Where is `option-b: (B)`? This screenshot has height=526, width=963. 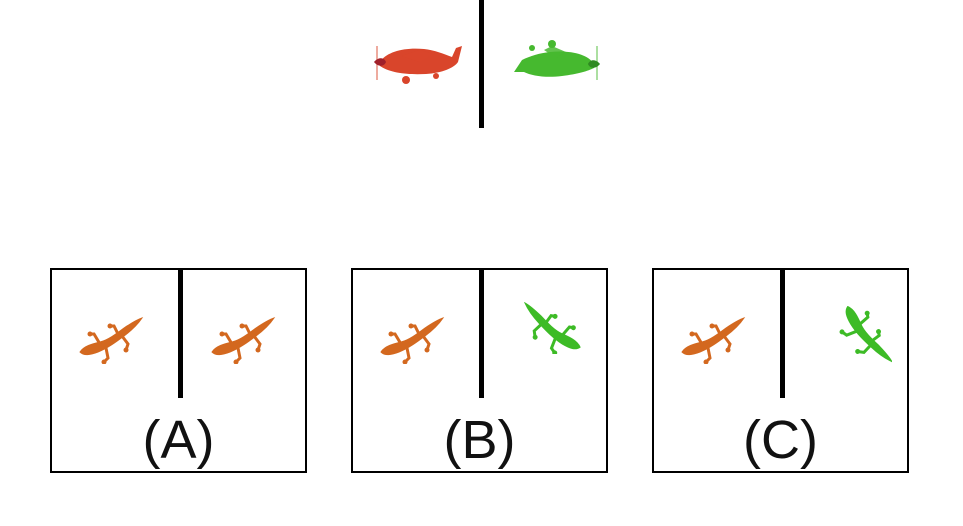
option-b: (B) is located at coordinates (479, 370).